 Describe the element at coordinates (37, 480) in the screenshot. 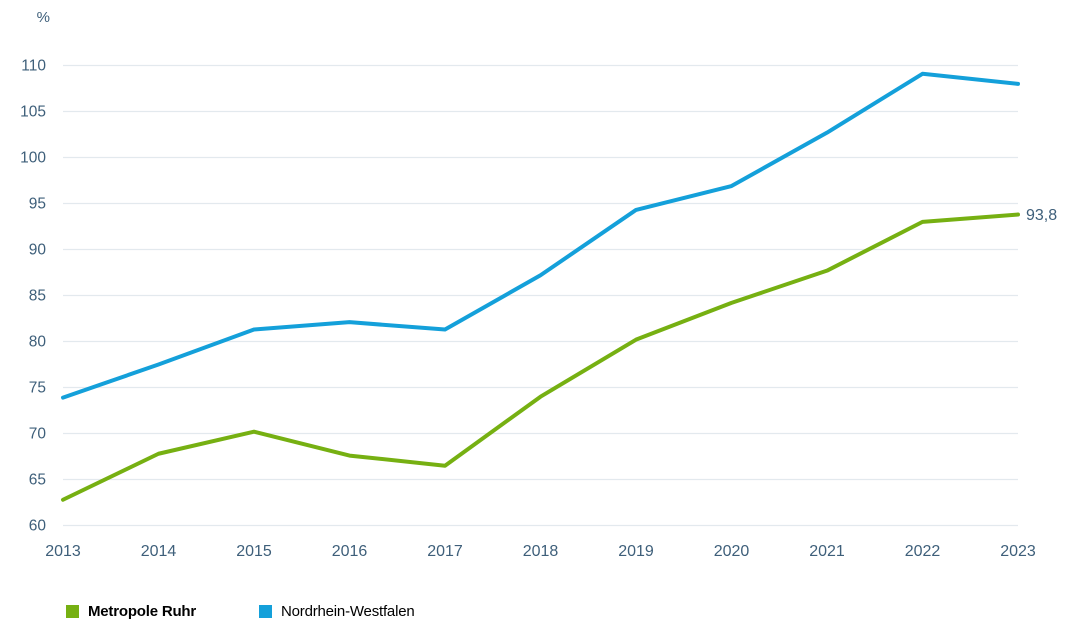

I see `y-tick-label-65: 65` at that location.